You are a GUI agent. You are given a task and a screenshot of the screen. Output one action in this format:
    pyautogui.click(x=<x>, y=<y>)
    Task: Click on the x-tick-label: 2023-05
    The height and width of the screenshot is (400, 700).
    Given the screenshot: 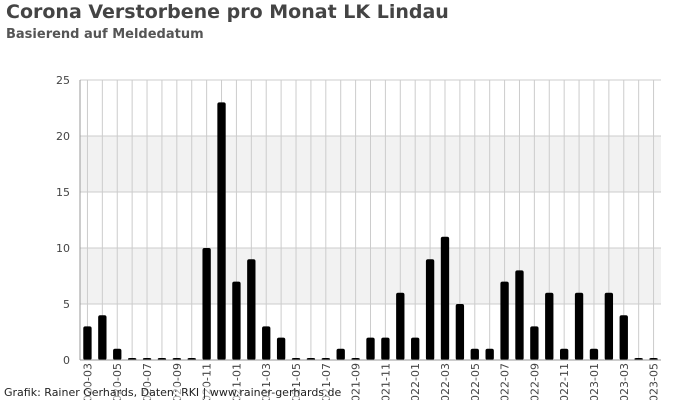 What is the action you would take?
    pyautogui.click(x=654, y=381)
    